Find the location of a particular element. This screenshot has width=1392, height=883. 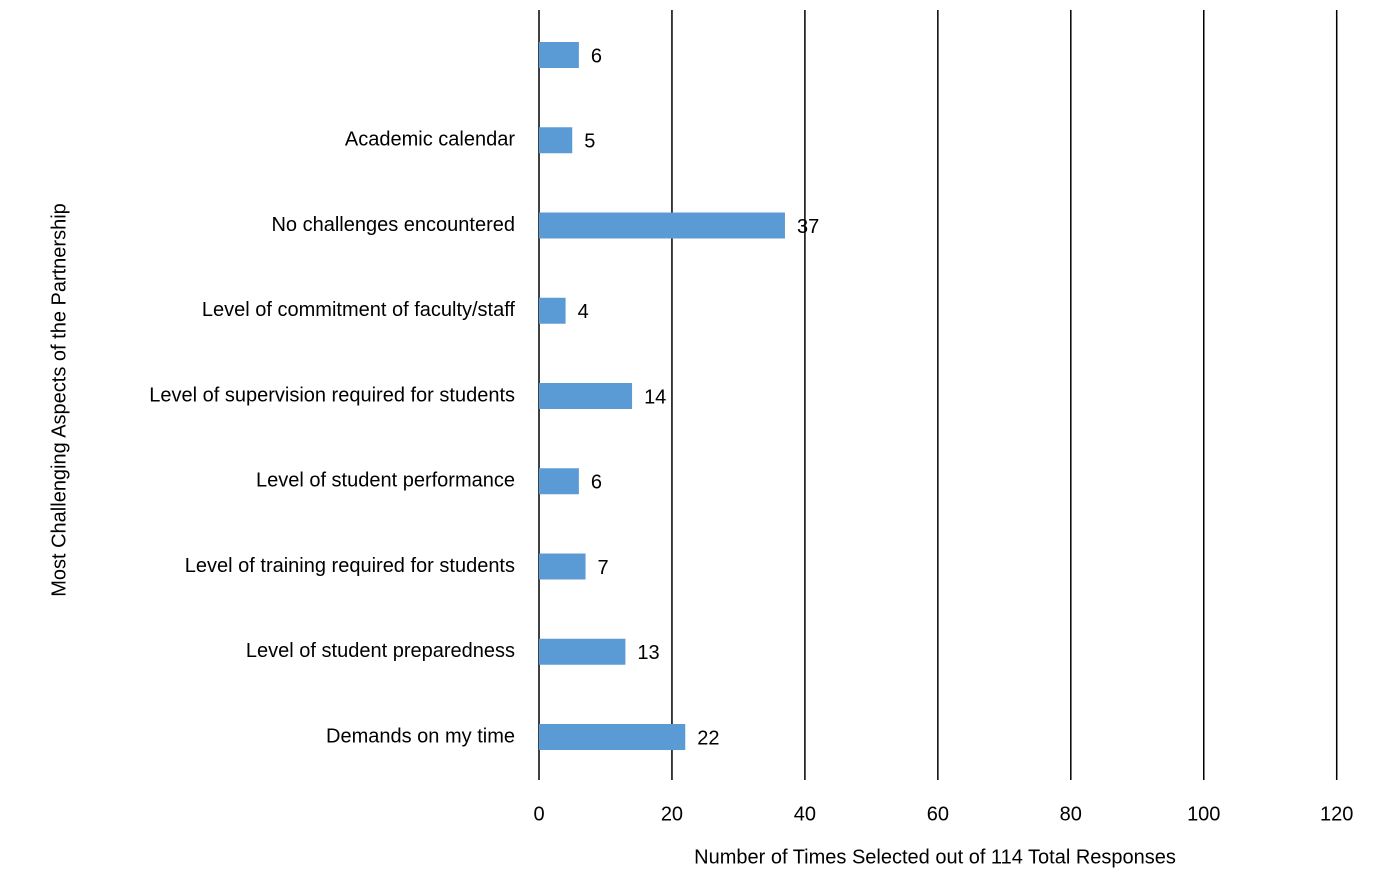

x-tick-label: 120 is located at coordinates (1336, 814).